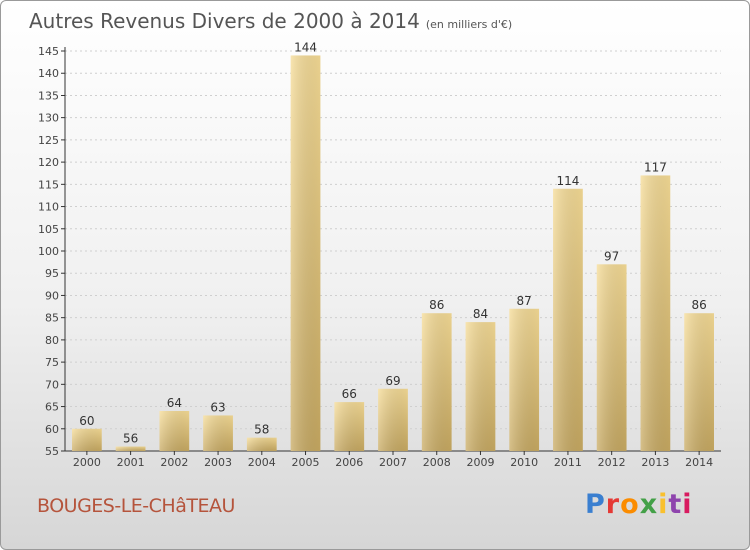  I want to click on data-label: 69, so click(392, 381).